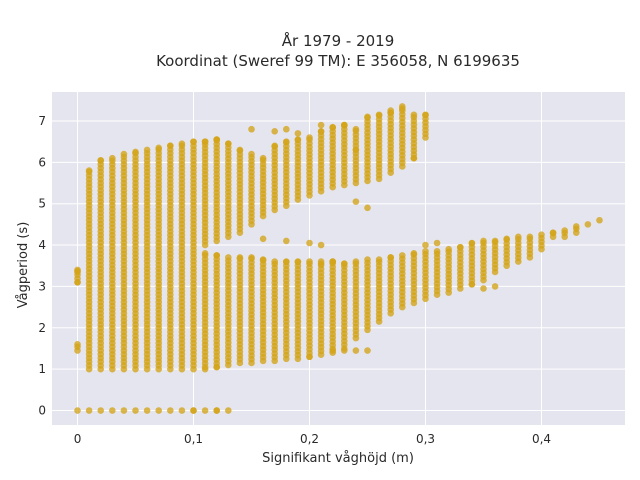  I want to click on y-tick-label: 0, so click(42, 411).